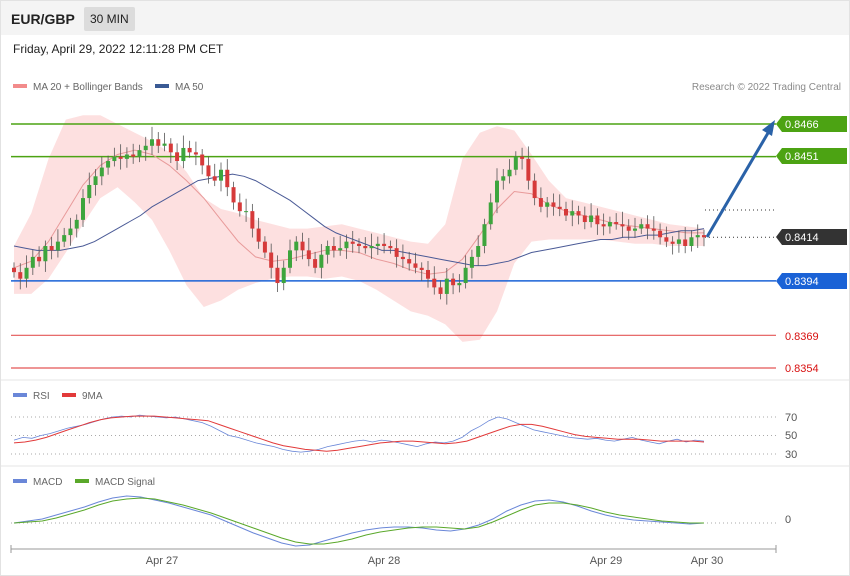 Image resolution: width=850 pixels, height=576 pixels. Describe the element at coordinates (425, 18) in the screenshot. I see `chart-header: EUR/GBP 30 MIN` at that location.